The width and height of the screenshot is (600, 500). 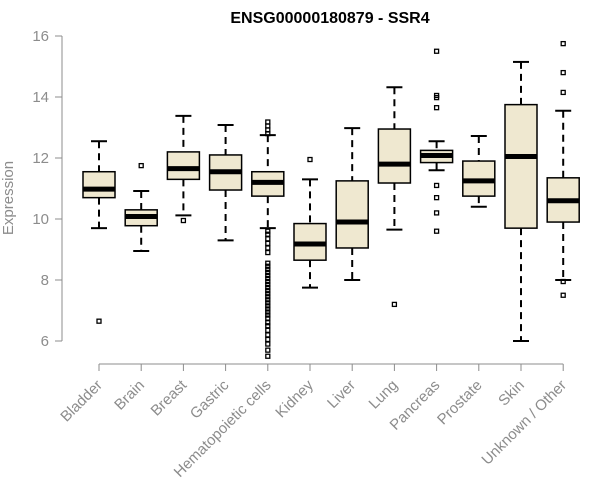 What do you see at coordinates (341, 394) in the screenshot?
I see `x-tick-label: Liver` at bounding box center [341, 394].